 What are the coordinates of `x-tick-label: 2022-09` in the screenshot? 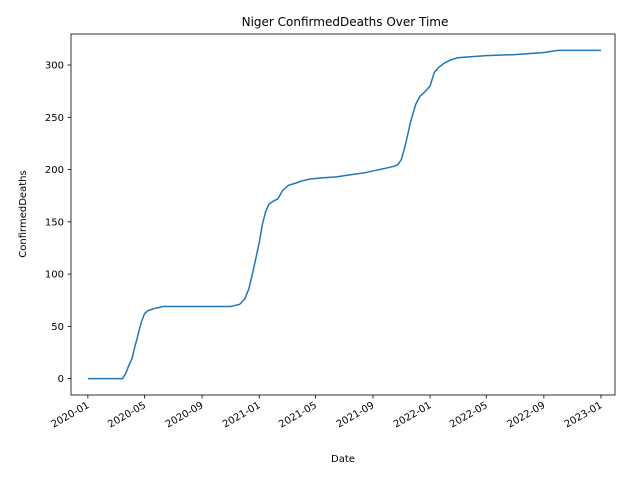 It's located at (527, 415).